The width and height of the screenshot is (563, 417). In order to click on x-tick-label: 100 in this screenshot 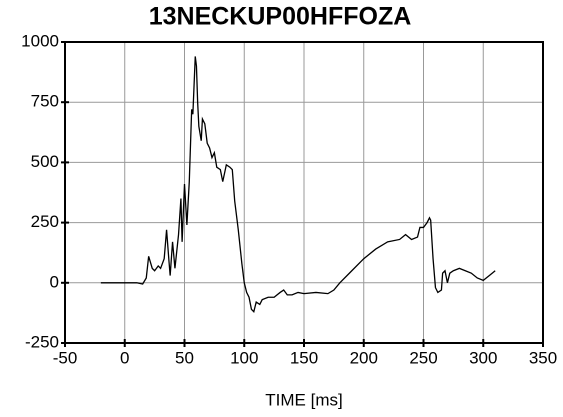, I will do `click(244, 357)`.